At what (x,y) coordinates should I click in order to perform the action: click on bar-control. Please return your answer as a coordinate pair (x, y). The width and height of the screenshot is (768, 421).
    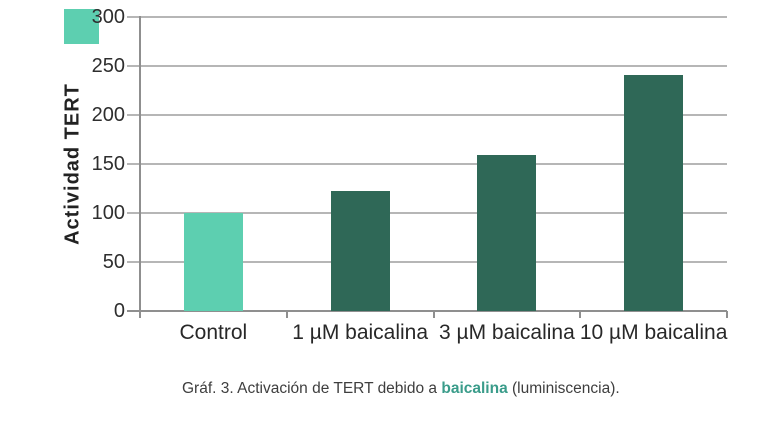
    Looking at the image, I should click on (213, 262).